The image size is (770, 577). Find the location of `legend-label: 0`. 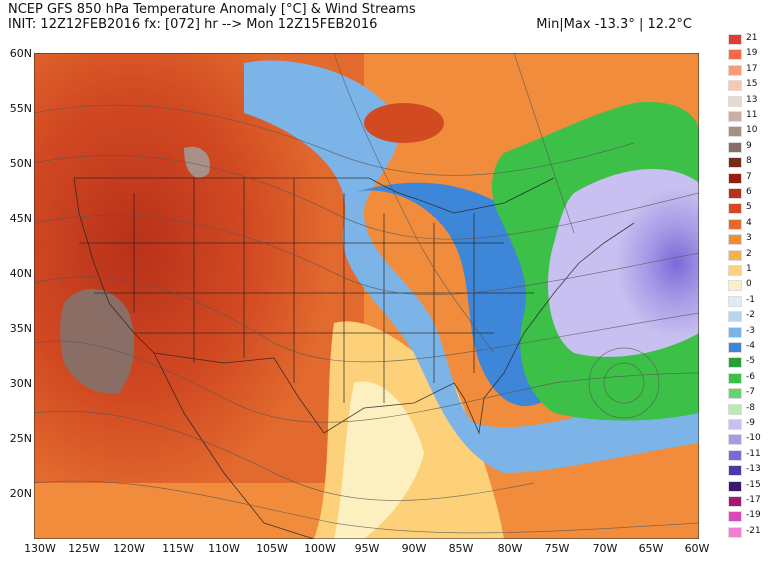

legend-label: 0 is located at coordinates (749, 284).